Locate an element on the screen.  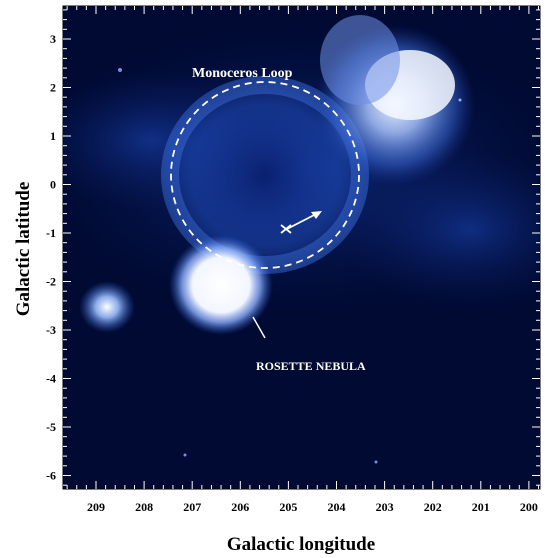
y-tick-label: -6 is located at coordinates (51, 476).